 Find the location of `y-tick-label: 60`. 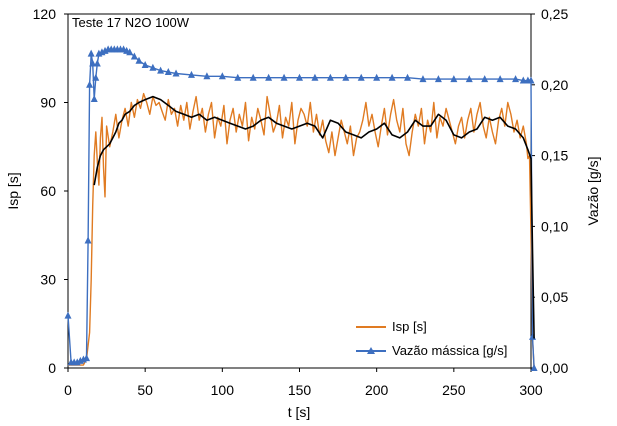

y-tick-label: 60 is located at coordinates (48, 191).